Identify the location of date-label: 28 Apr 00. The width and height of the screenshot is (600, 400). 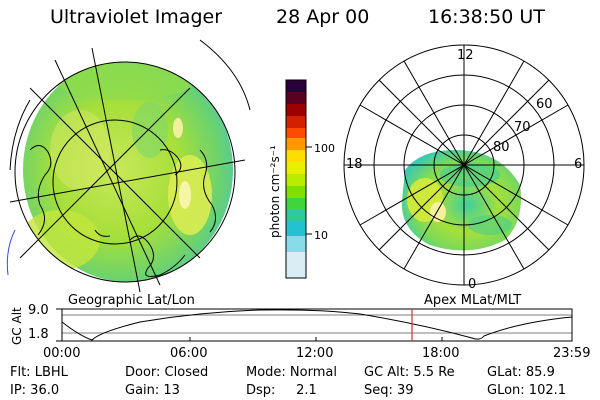
(323, 17).